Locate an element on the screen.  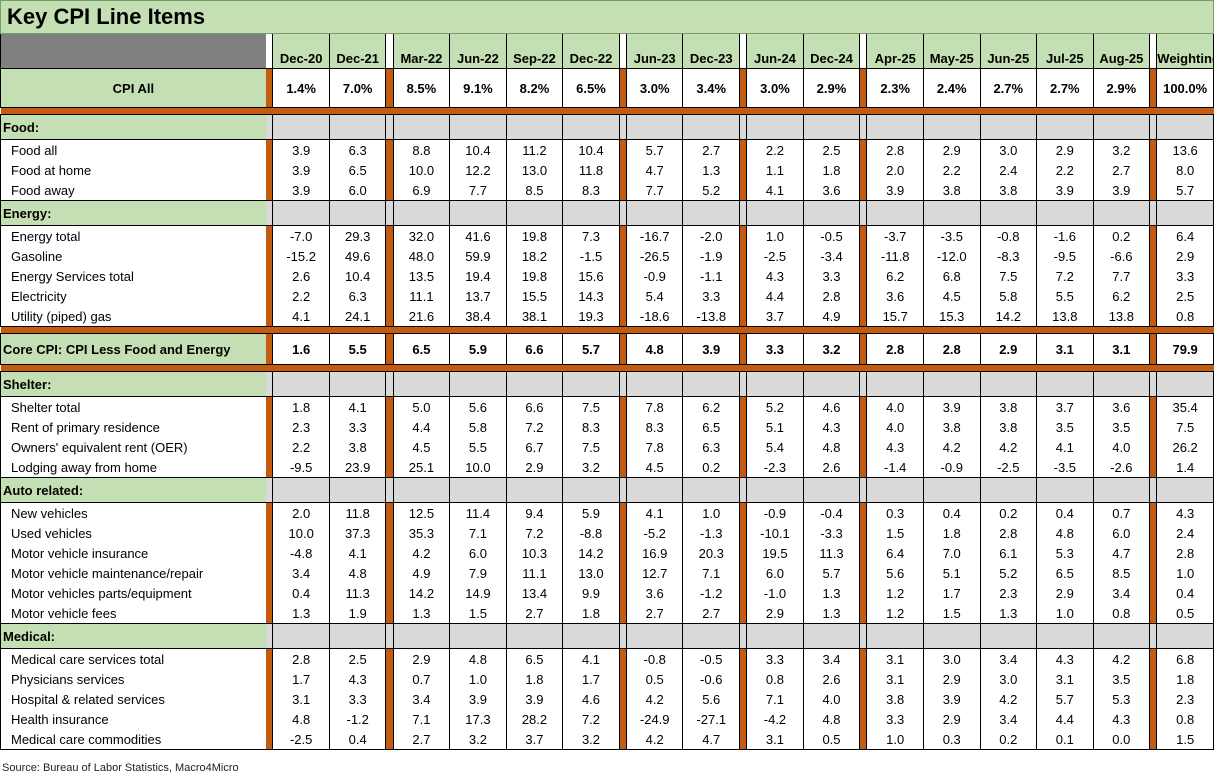
row-value: -13.8 is located at coordinates (711, 316).